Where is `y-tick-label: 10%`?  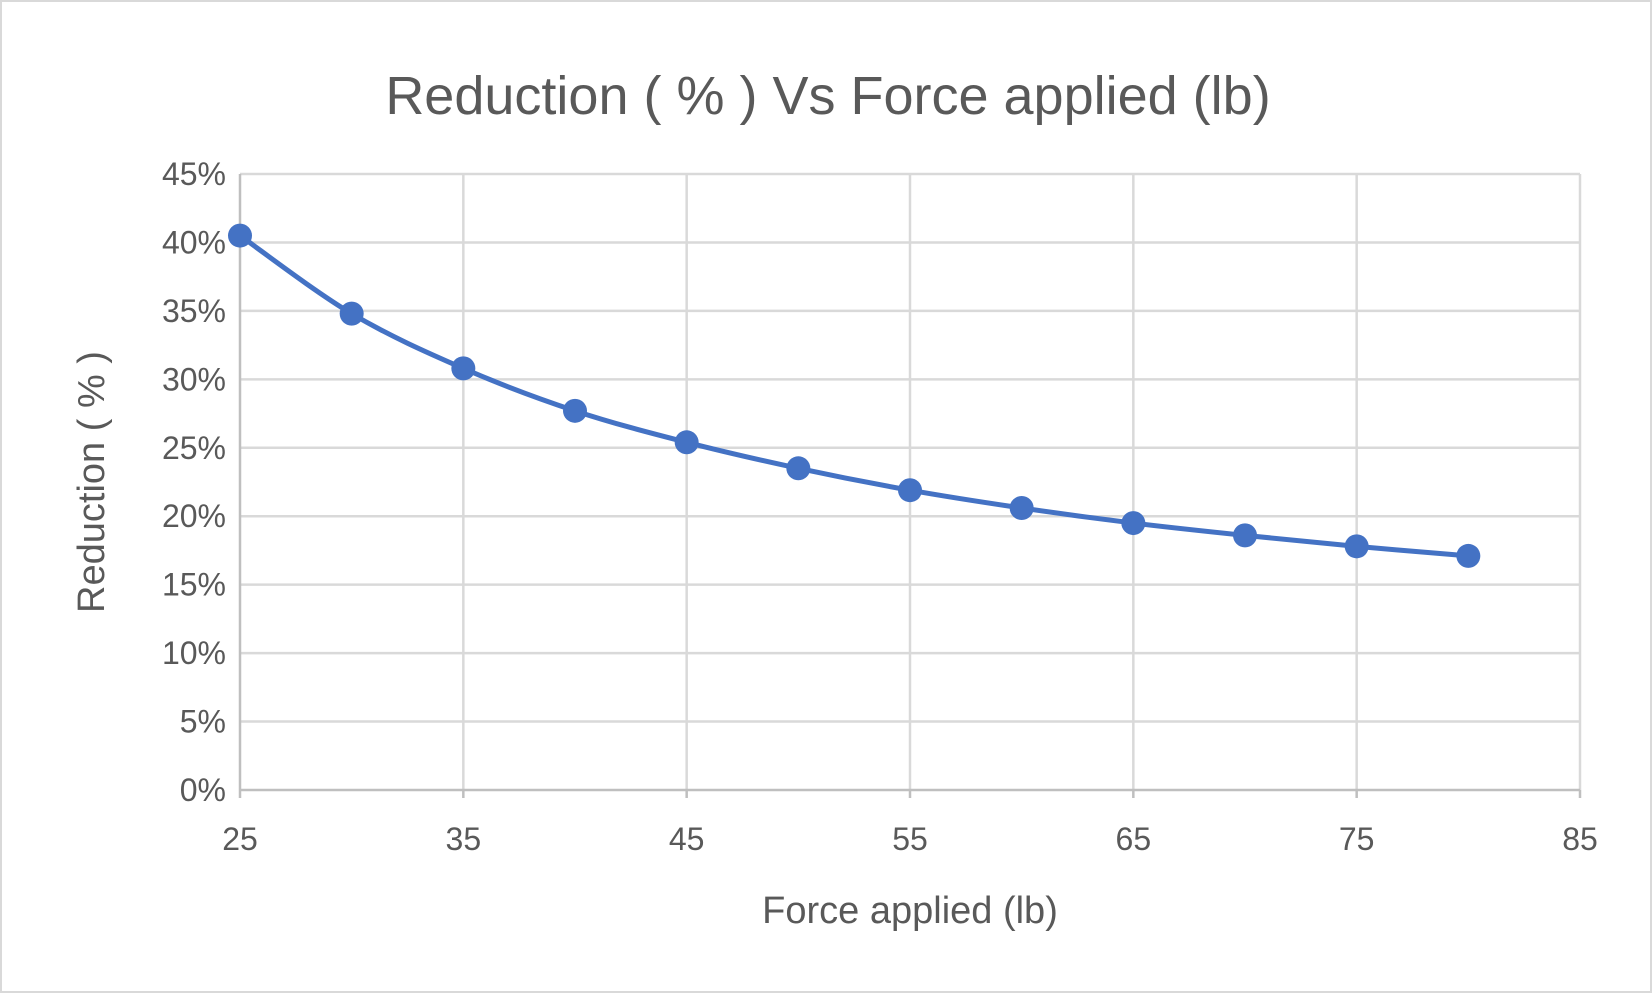 y-tick-label: 10% is located at coordinates (194, 653).